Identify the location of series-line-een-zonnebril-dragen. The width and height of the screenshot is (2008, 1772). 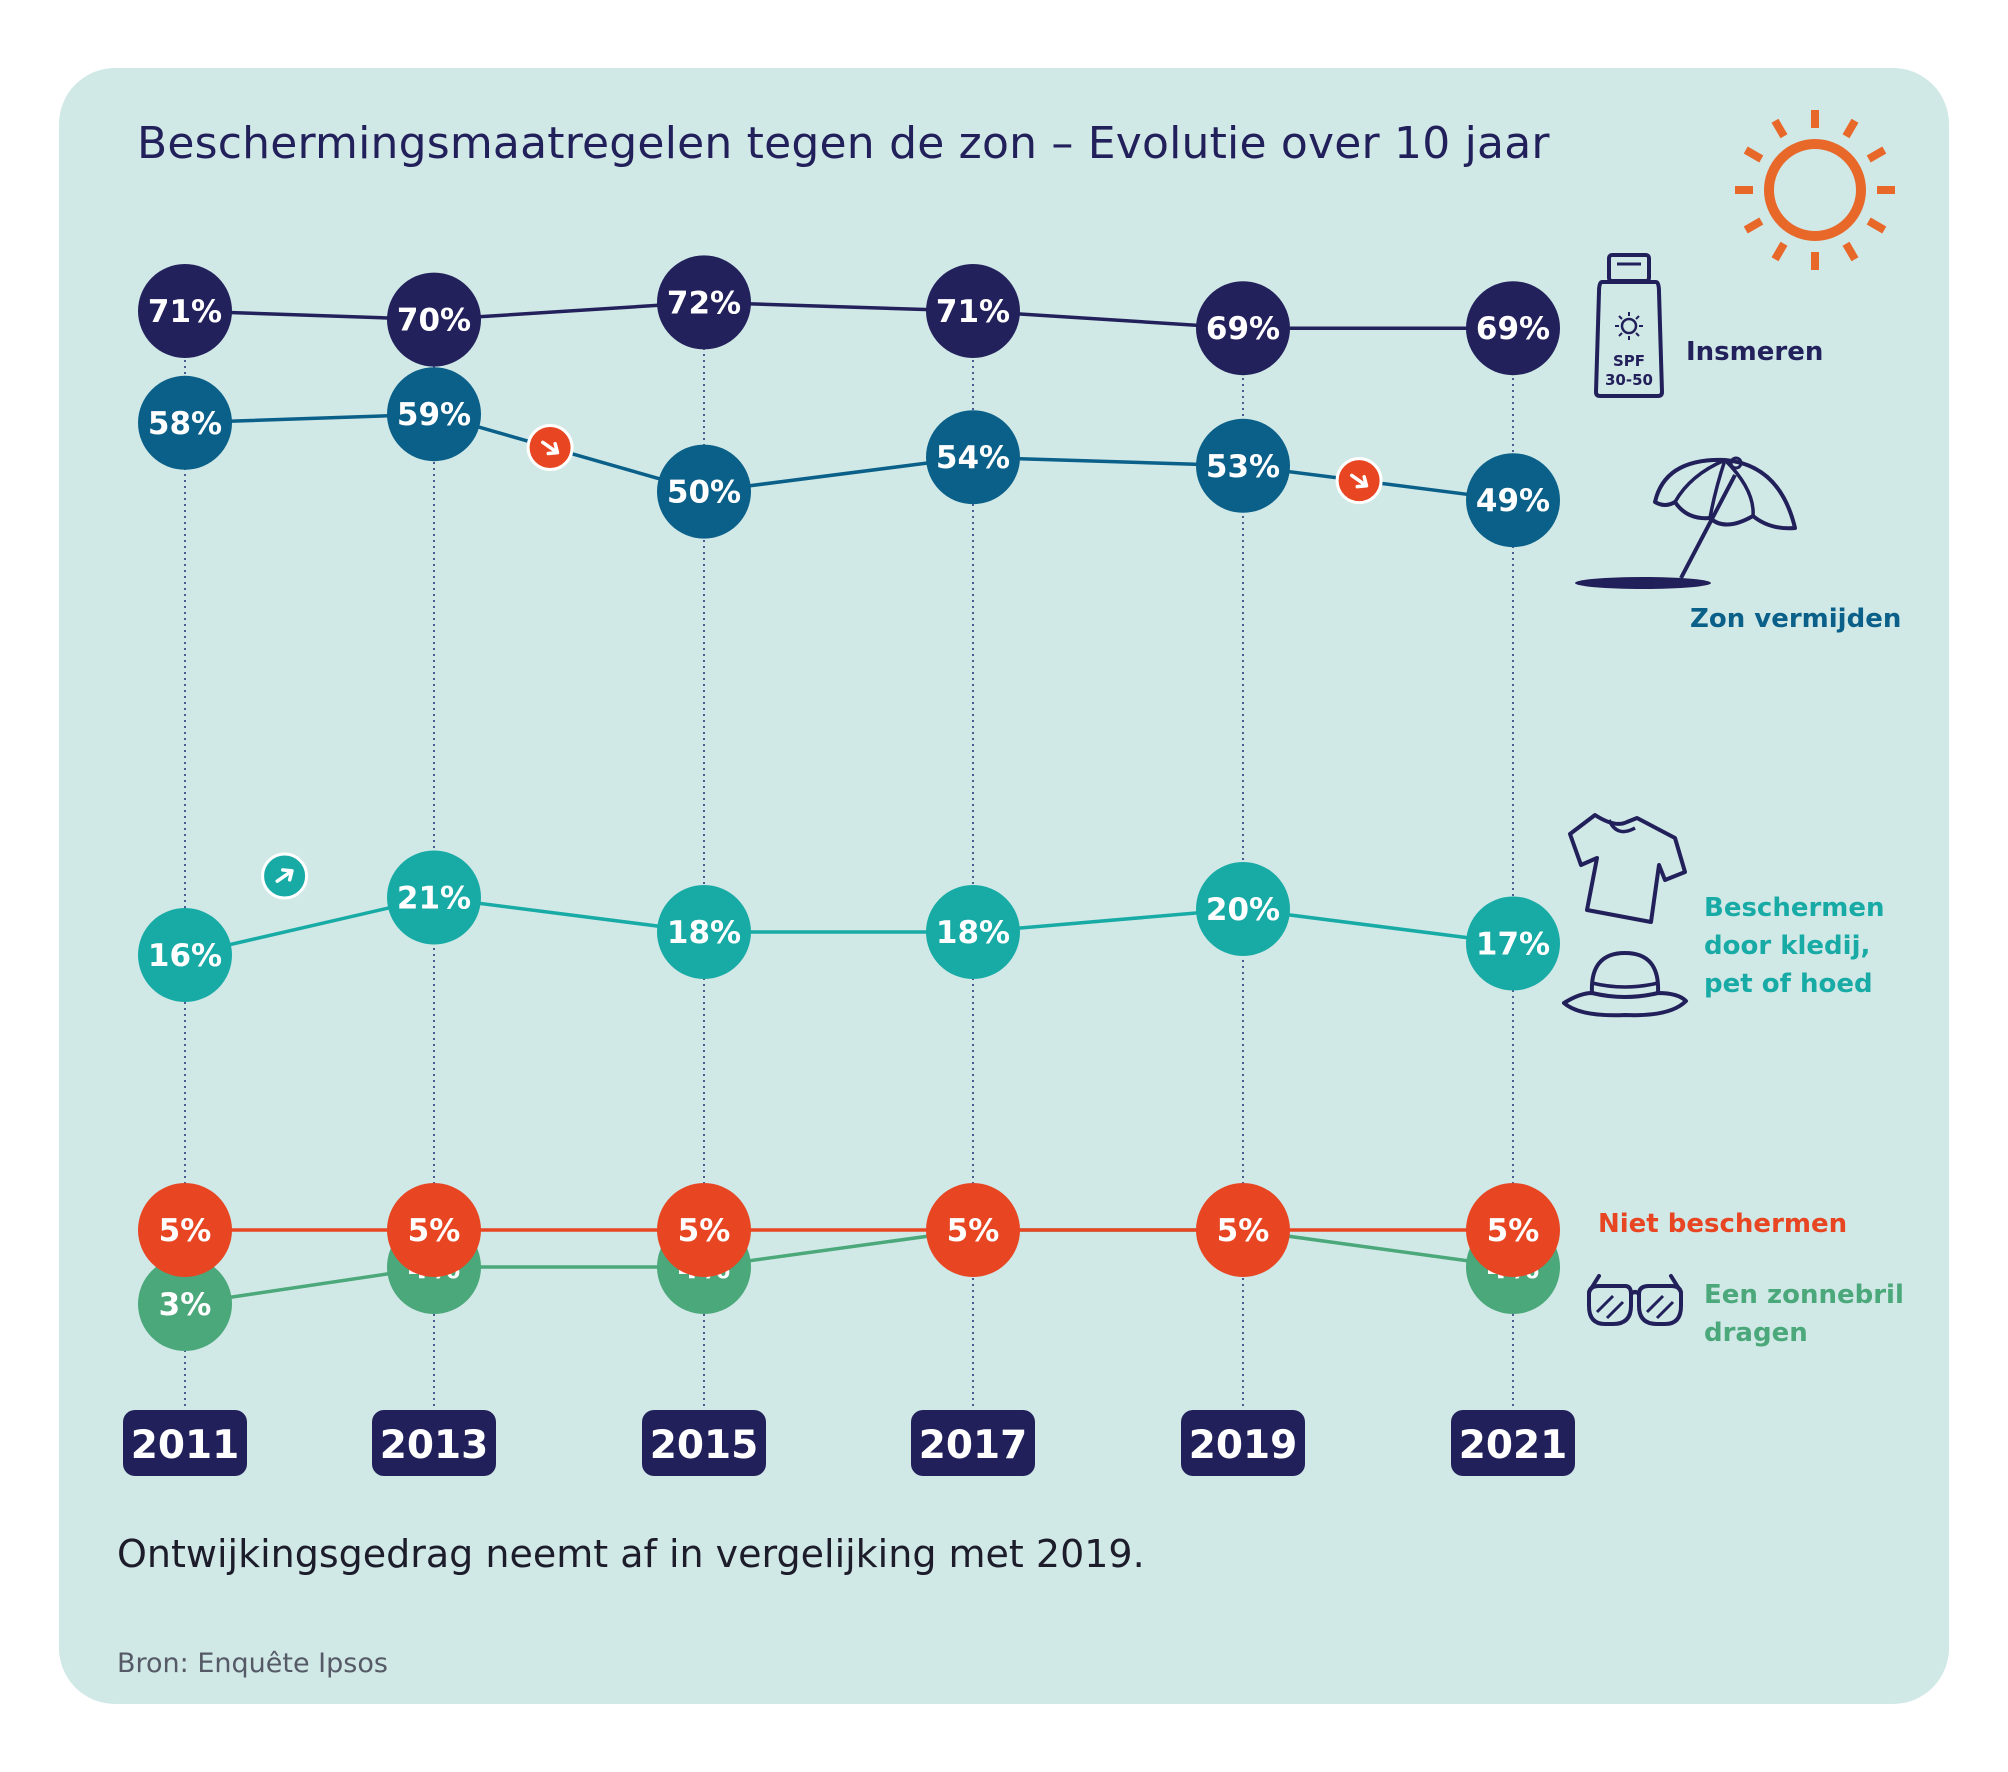
(849, 1267).